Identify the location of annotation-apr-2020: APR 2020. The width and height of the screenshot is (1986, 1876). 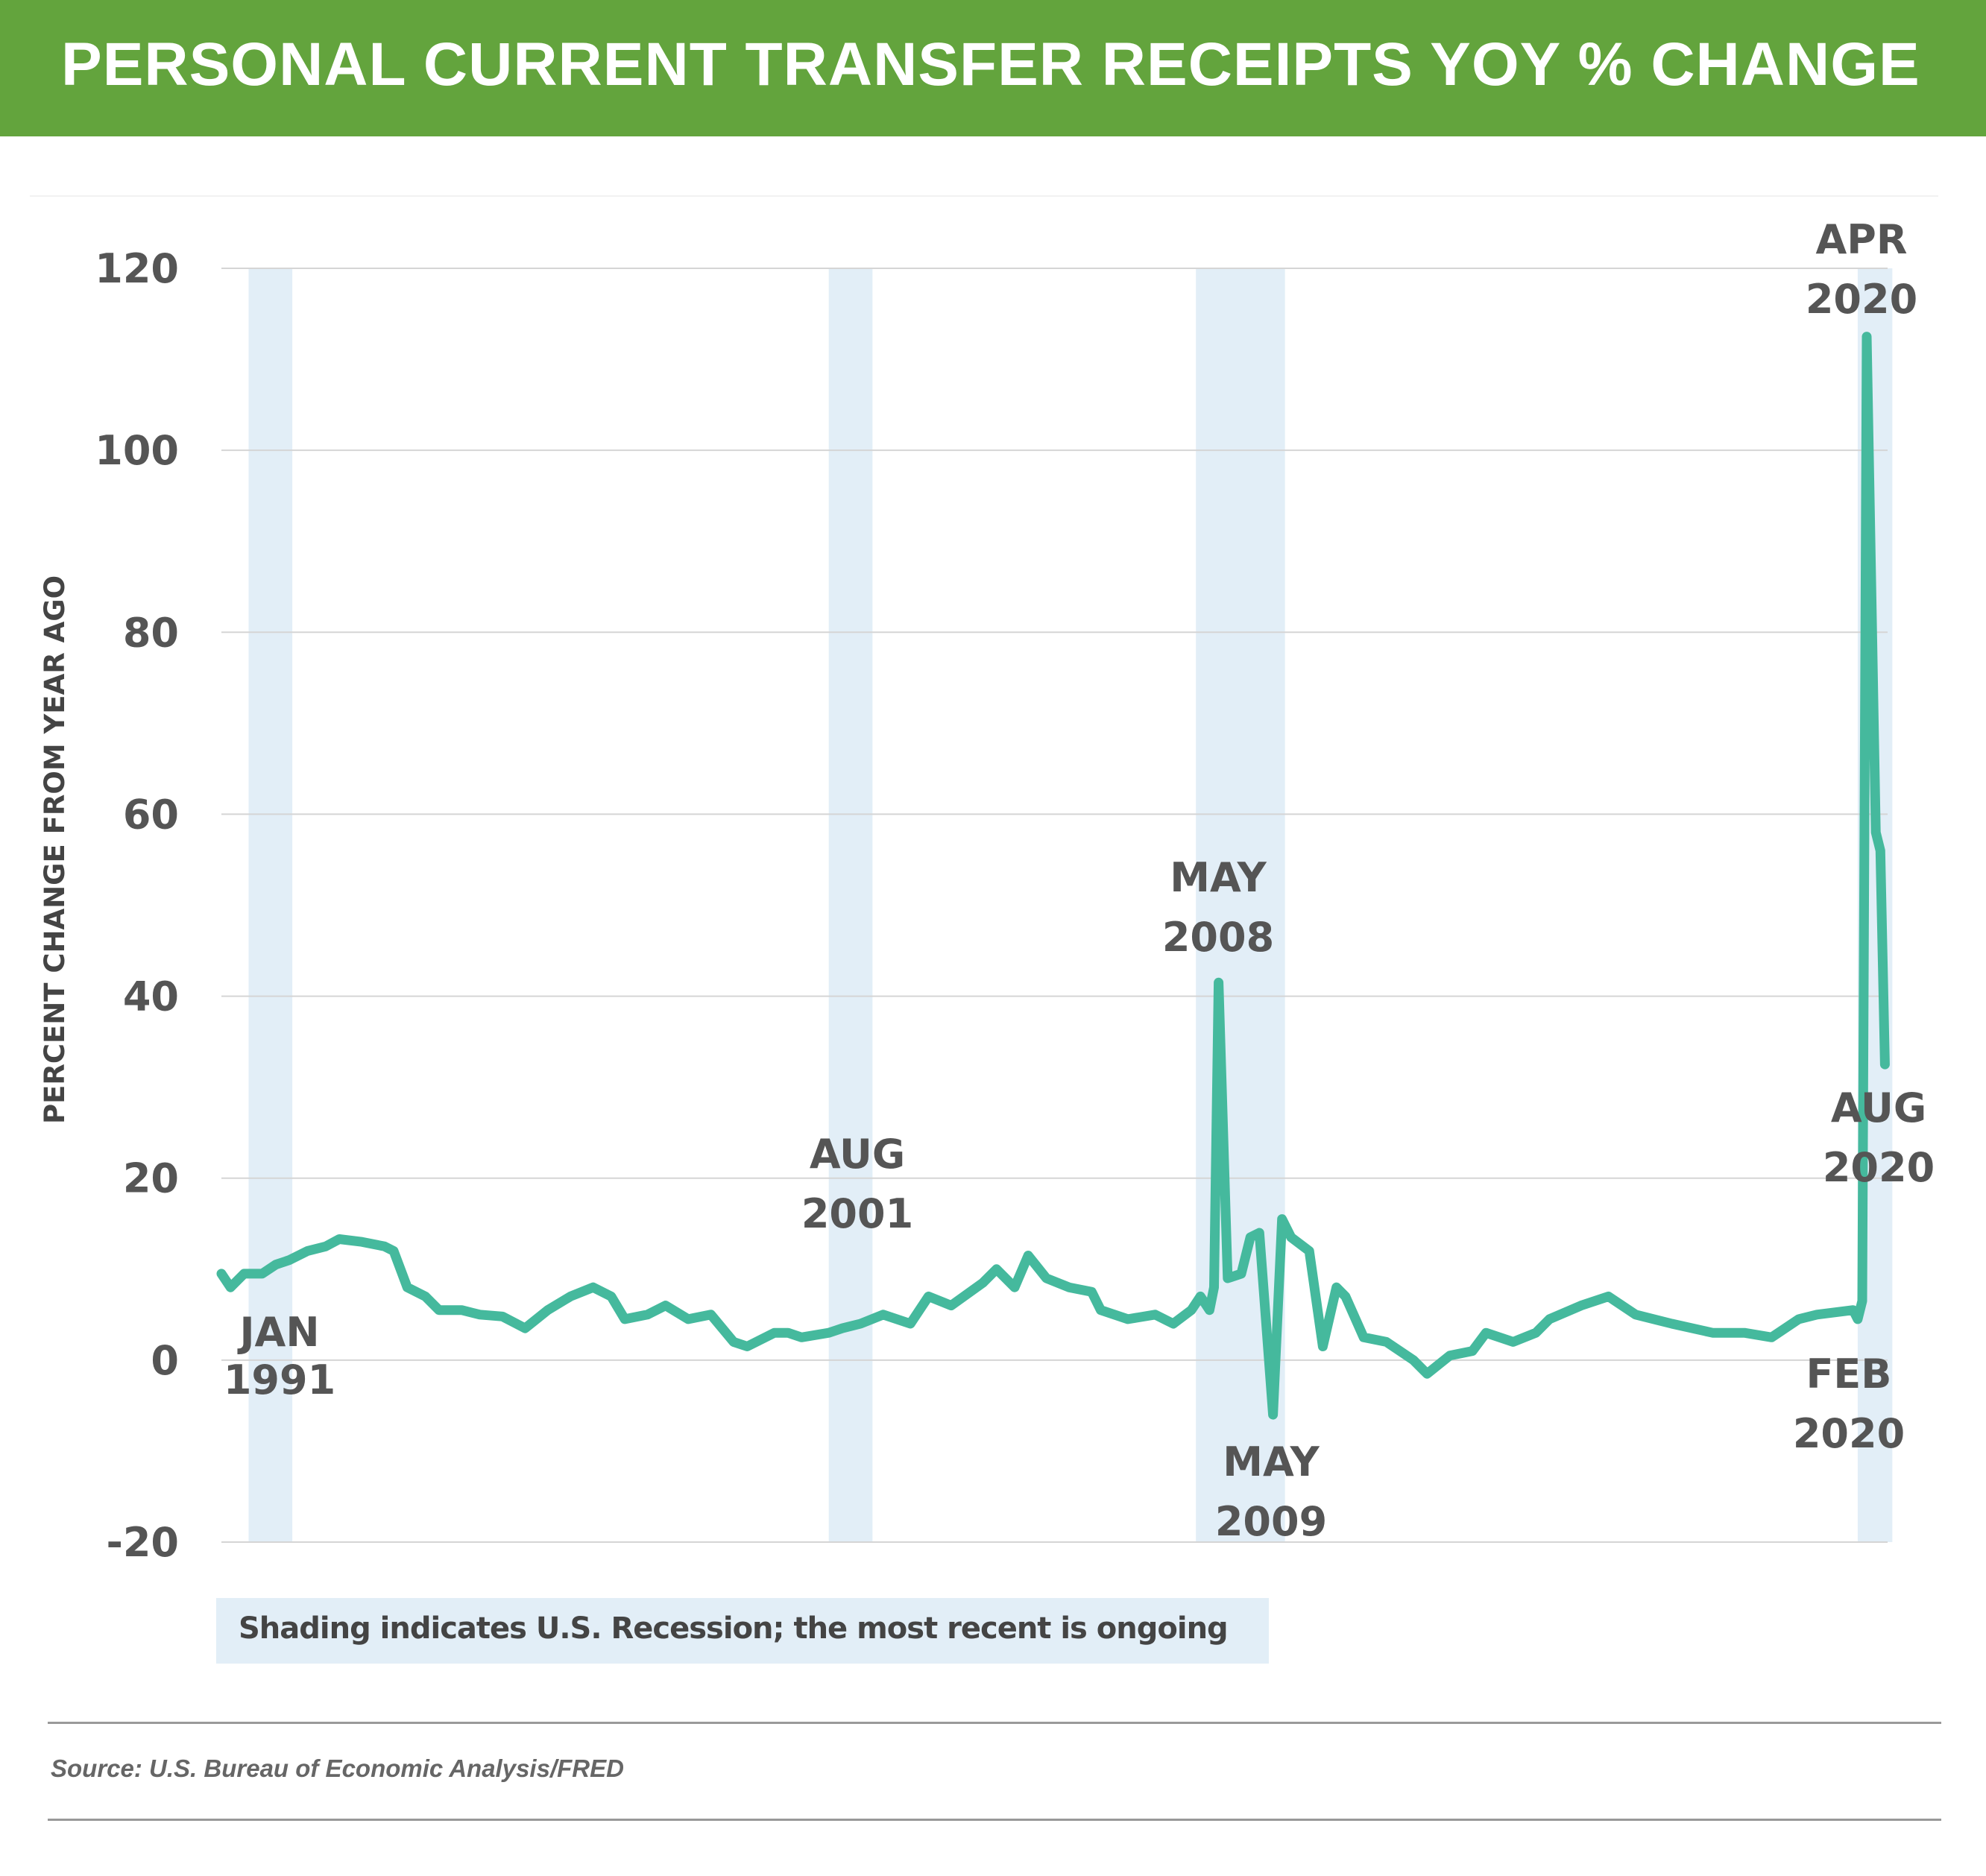
(1862, 269).